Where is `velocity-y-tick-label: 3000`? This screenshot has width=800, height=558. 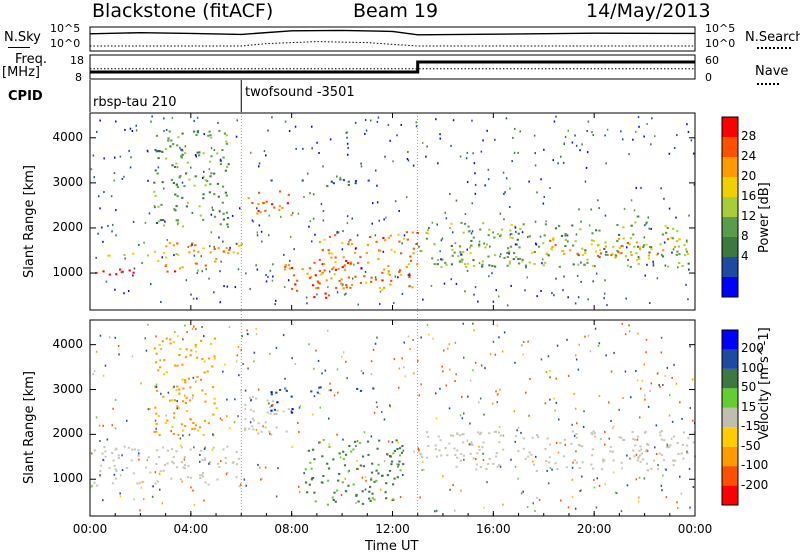 velocity-y-tick-label: 3000 is located at coordinates (67, 388).